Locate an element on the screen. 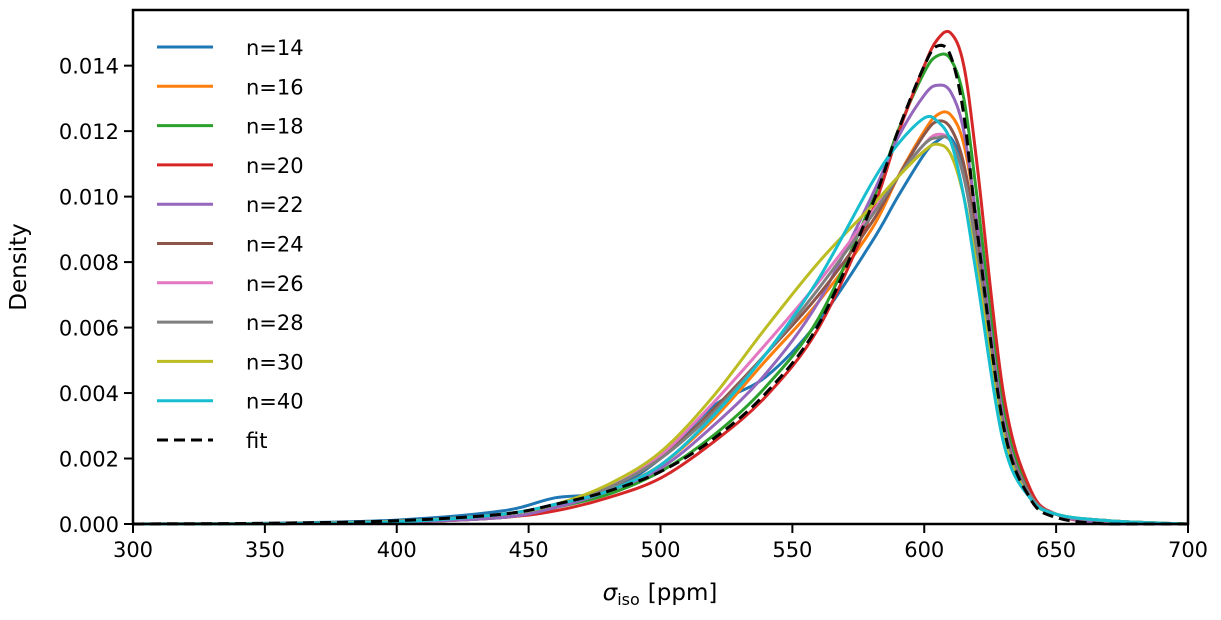  x-tick-label: 700 is located at coordinates (1188, 550).